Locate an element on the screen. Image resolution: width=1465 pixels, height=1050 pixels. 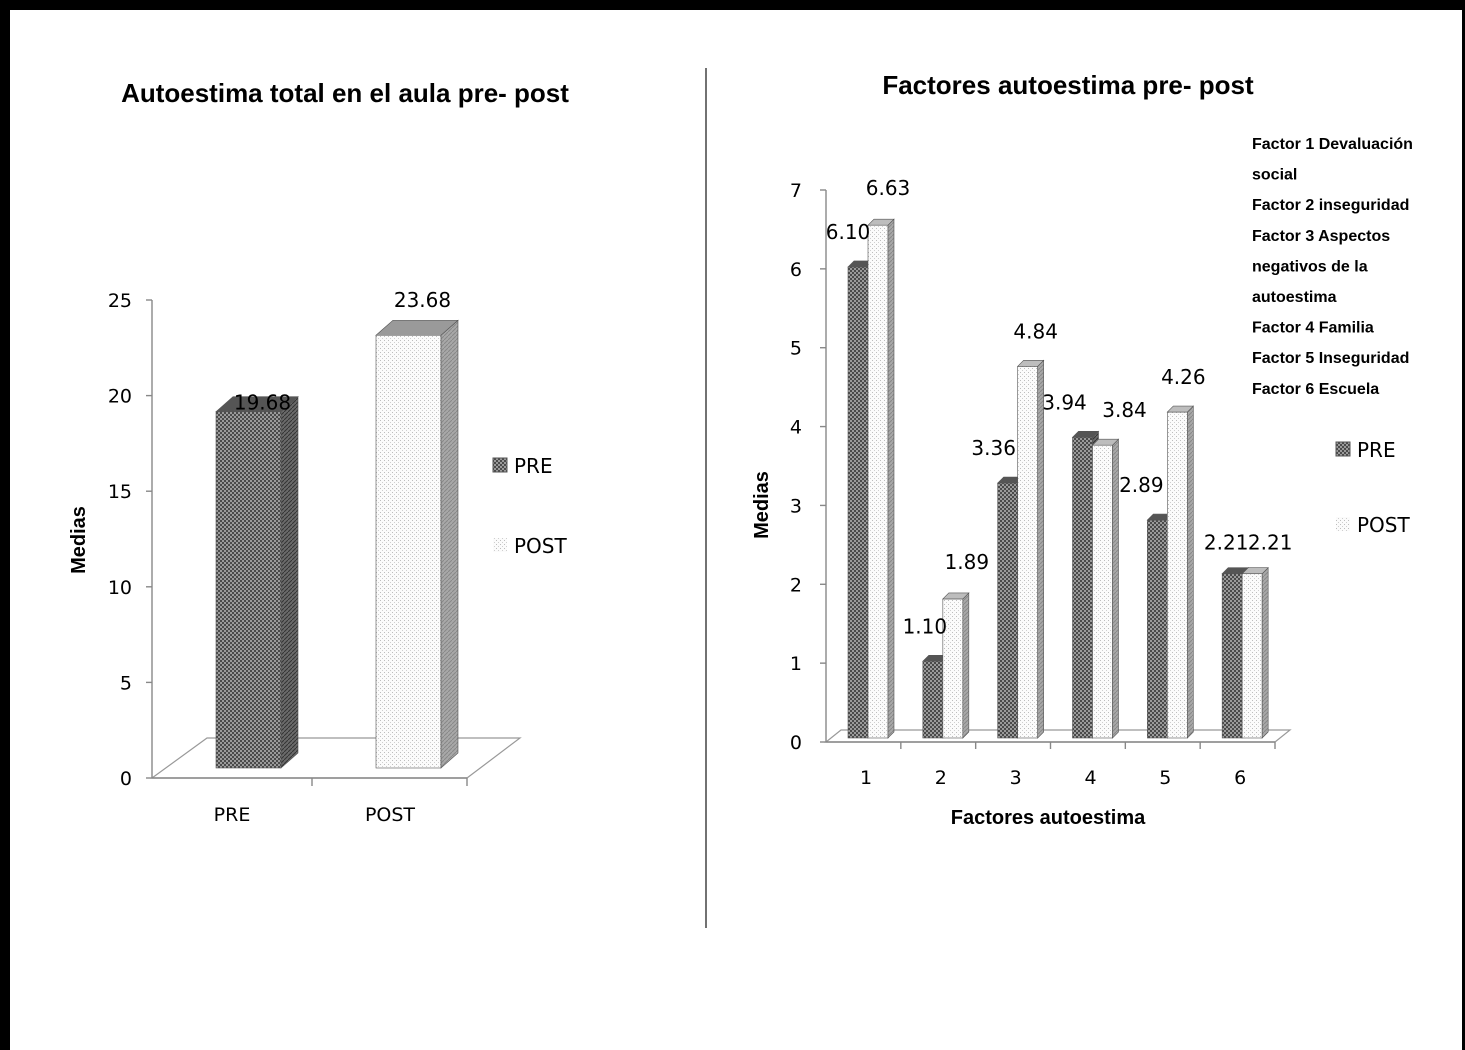
chart1-x-tick-label: PRE is located at coordinates (232, 815).